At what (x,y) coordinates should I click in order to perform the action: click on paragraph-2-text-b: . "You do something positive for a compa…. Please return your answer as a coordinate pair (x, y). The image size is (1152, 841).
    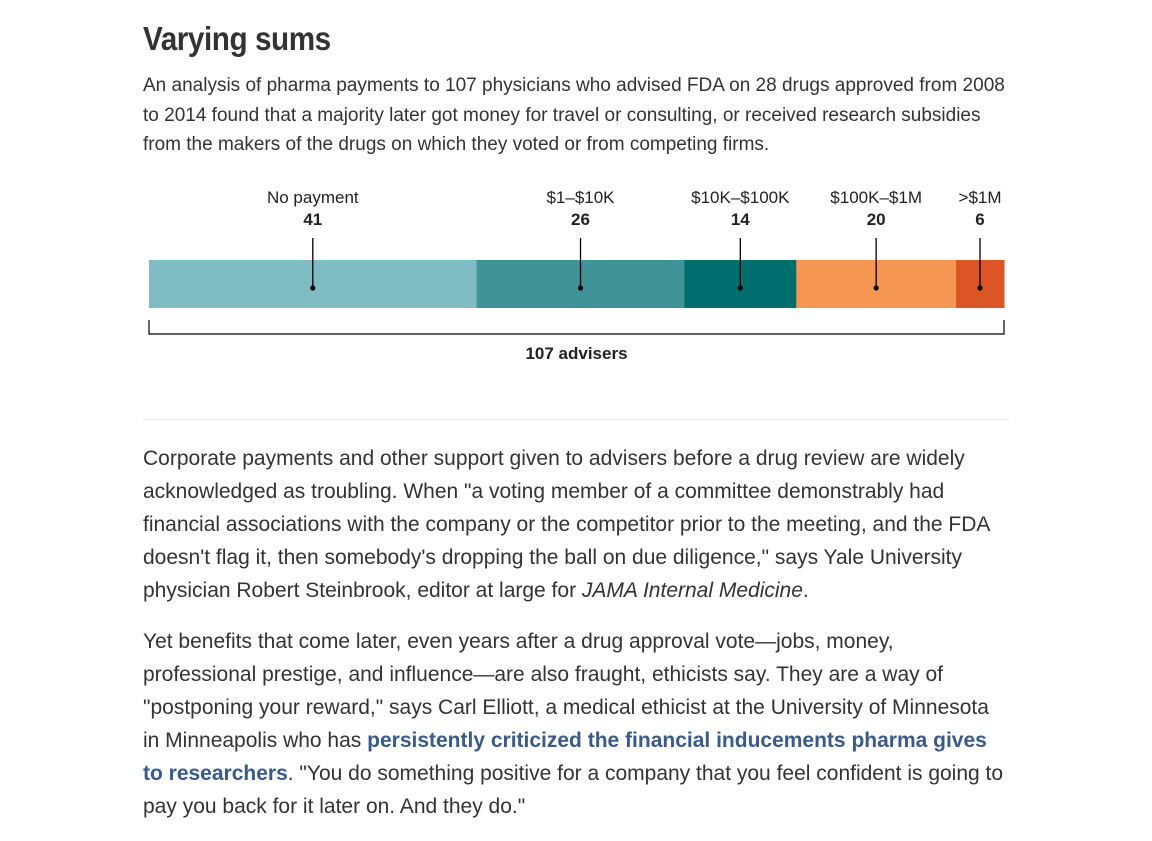
    Looking at the image, I should click on (573, 790).